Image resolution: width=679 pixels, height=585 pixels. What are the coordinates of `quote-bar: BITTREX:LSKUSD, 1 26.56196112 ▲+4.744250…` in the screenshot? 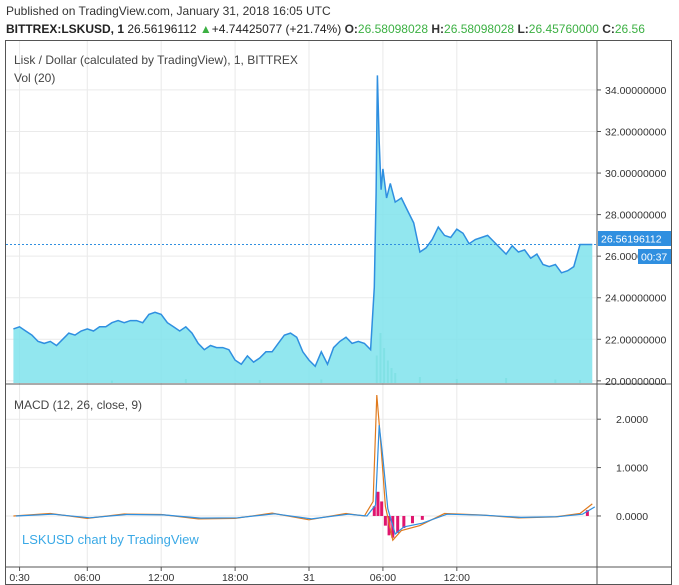 It's located at (325, 29).